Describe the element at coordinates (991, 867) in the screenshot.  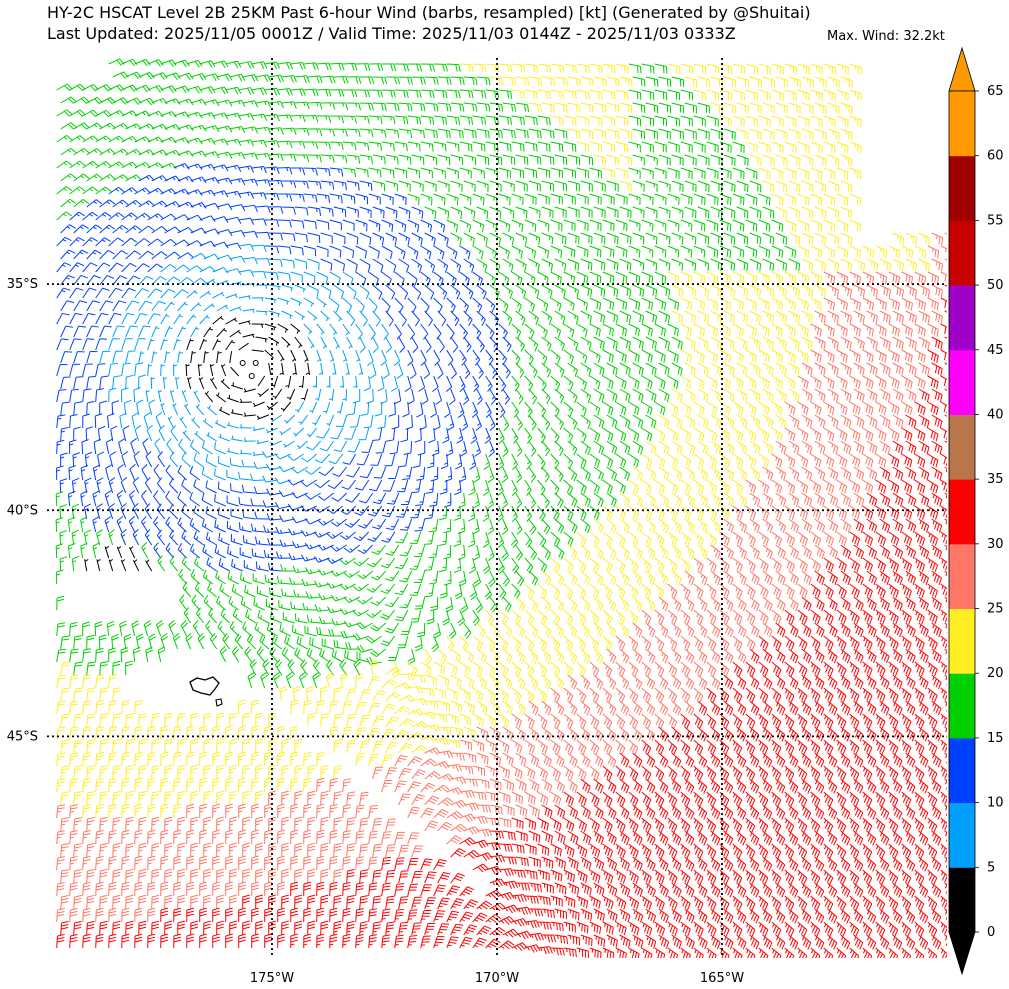
I see `colorbar-tick-label: 5` at that location.